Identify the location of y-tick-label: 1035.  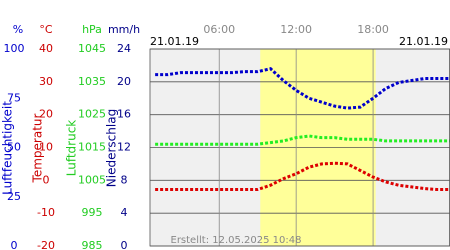
(92, 81).